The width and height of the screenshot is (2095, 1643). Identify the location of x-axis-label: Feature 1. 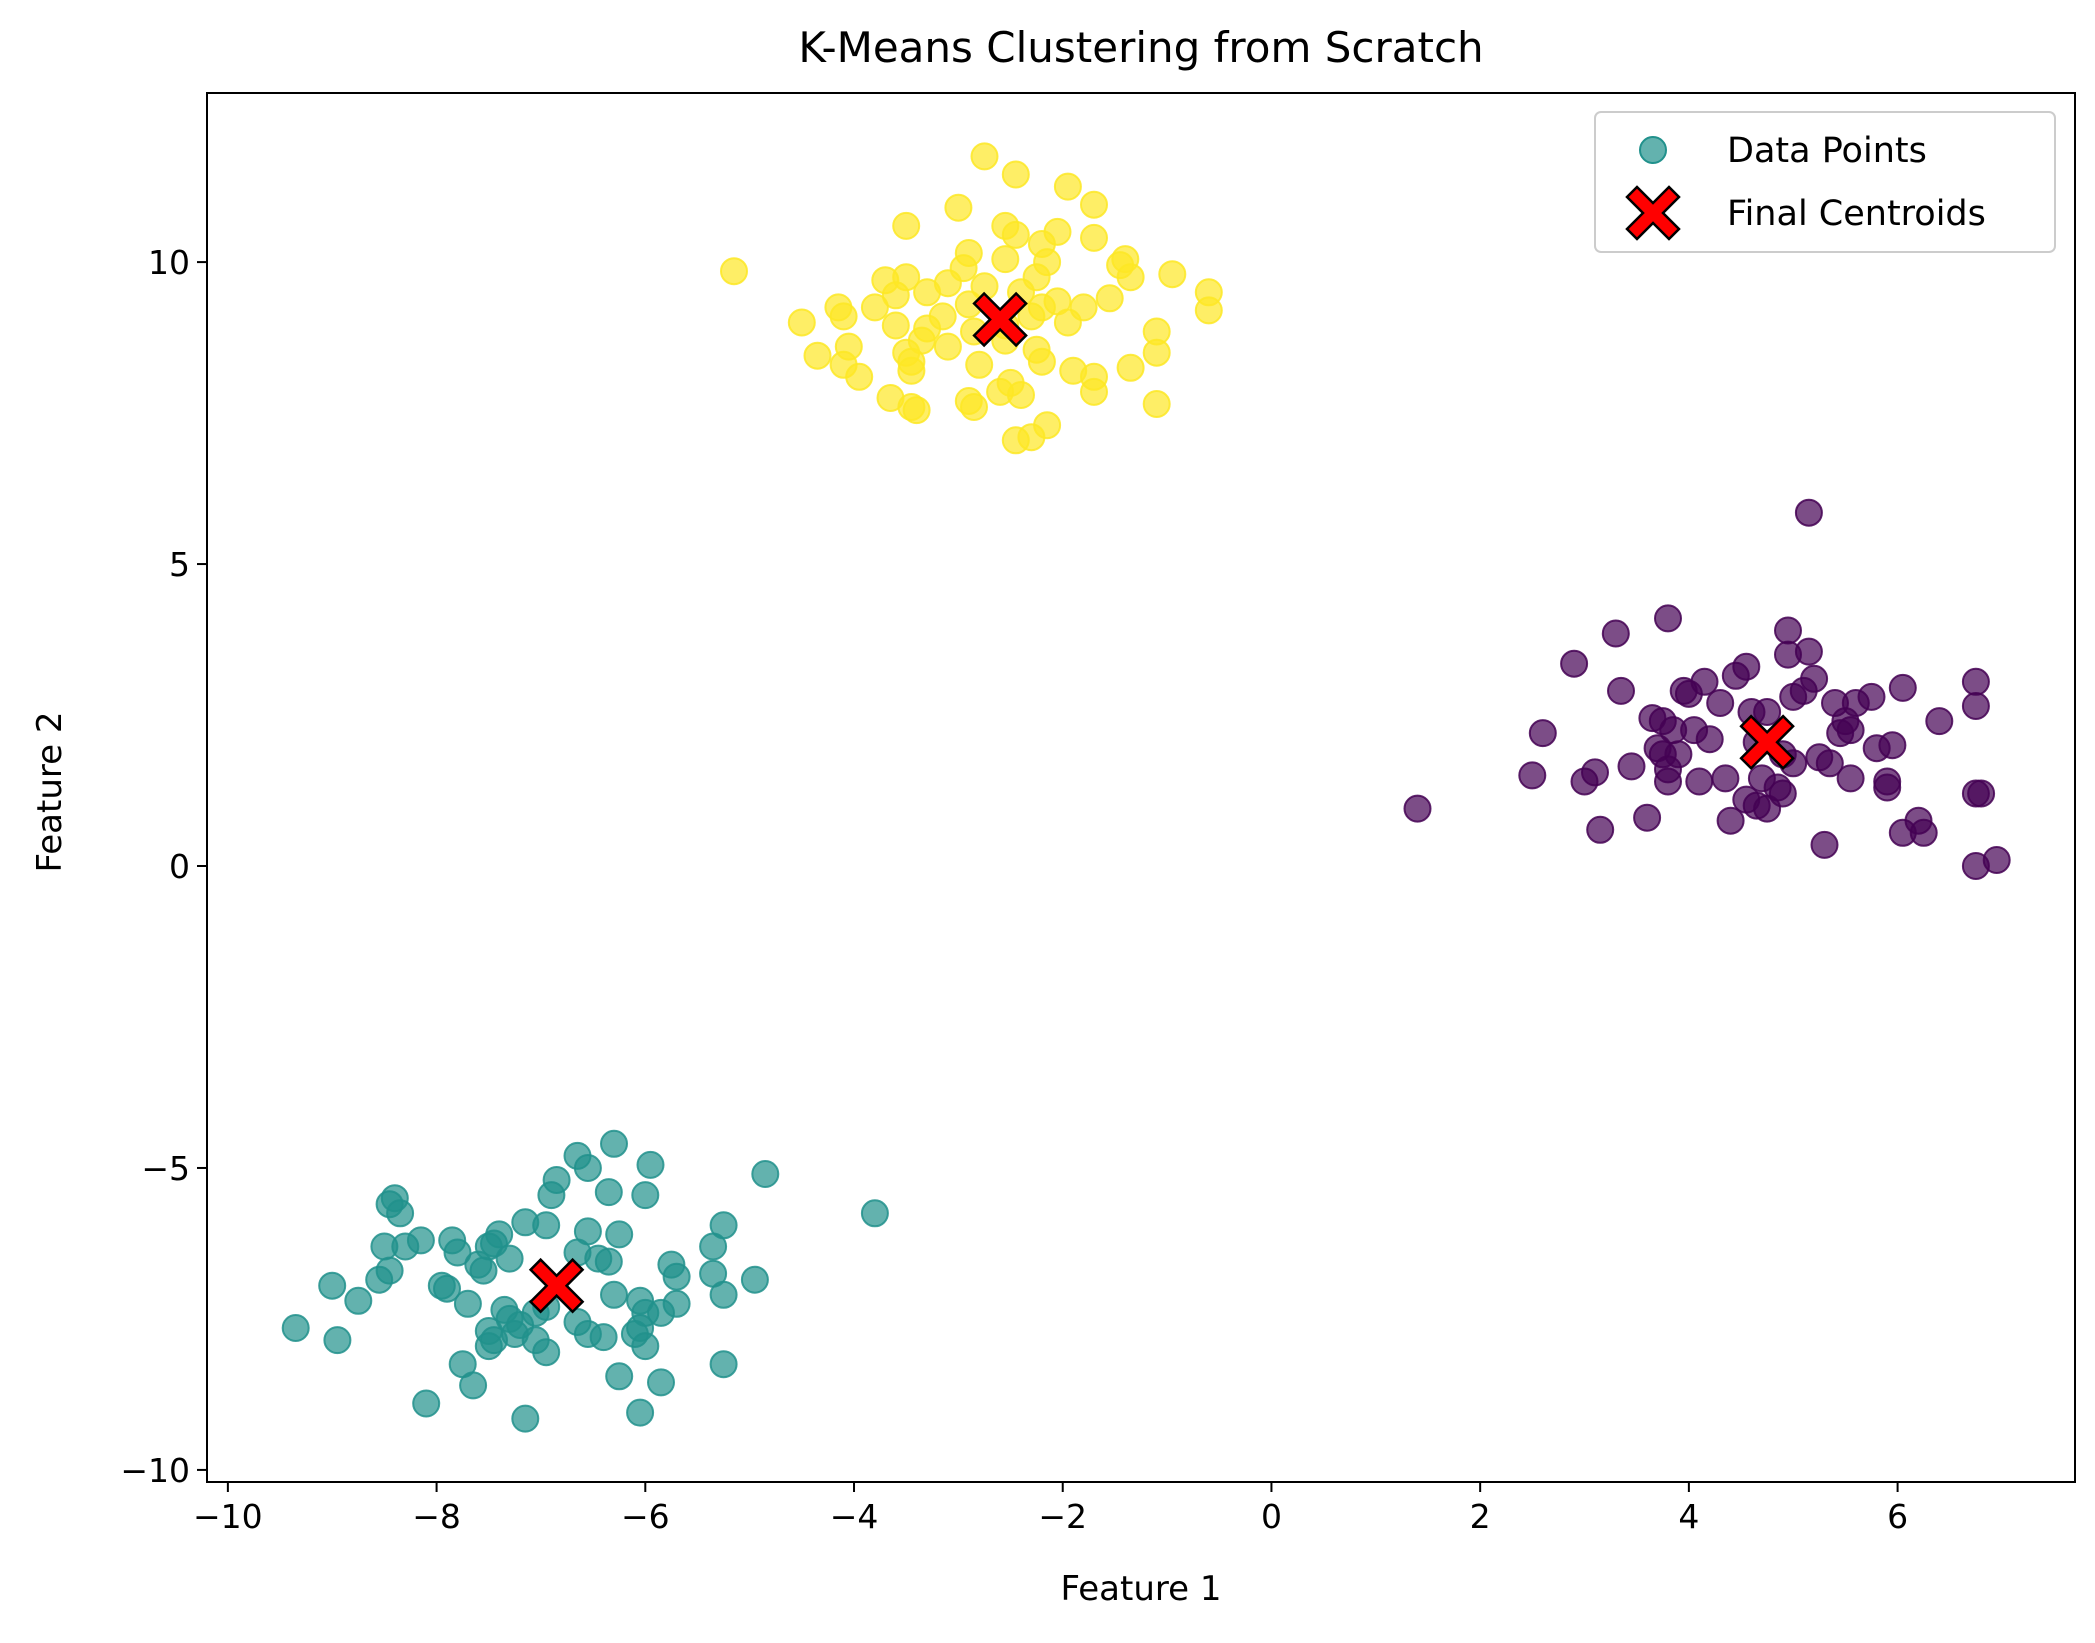
(1141, 1589).